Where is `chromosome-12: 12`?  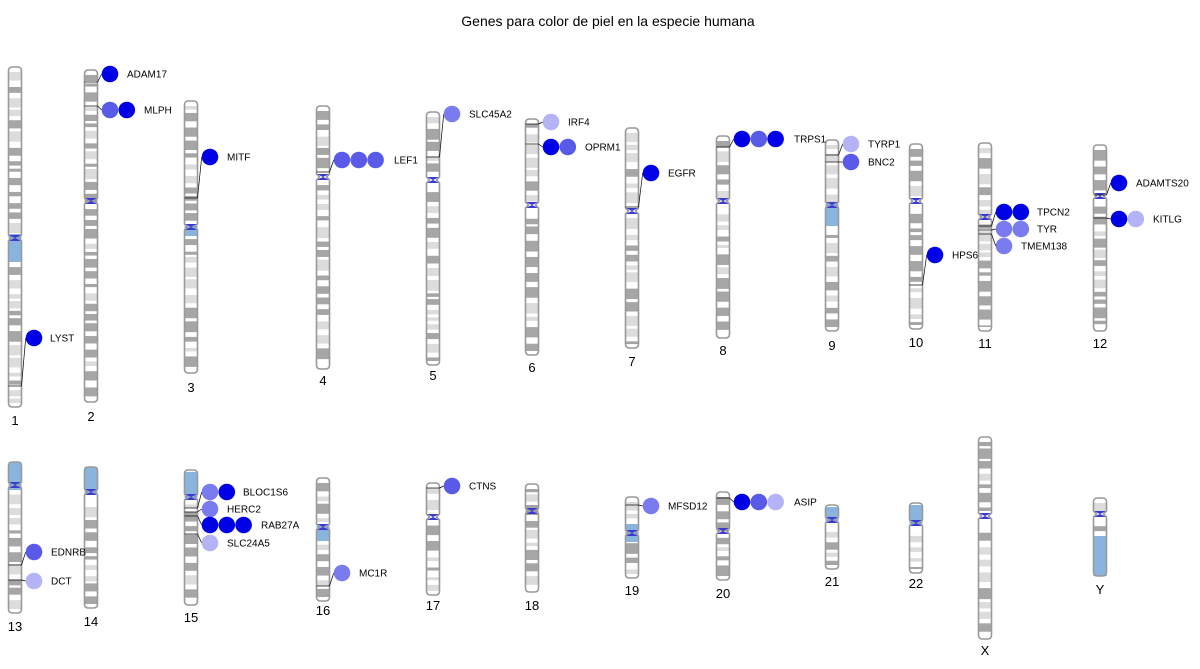
chromosome-12: 12 is located at coordinates (1100, 247).